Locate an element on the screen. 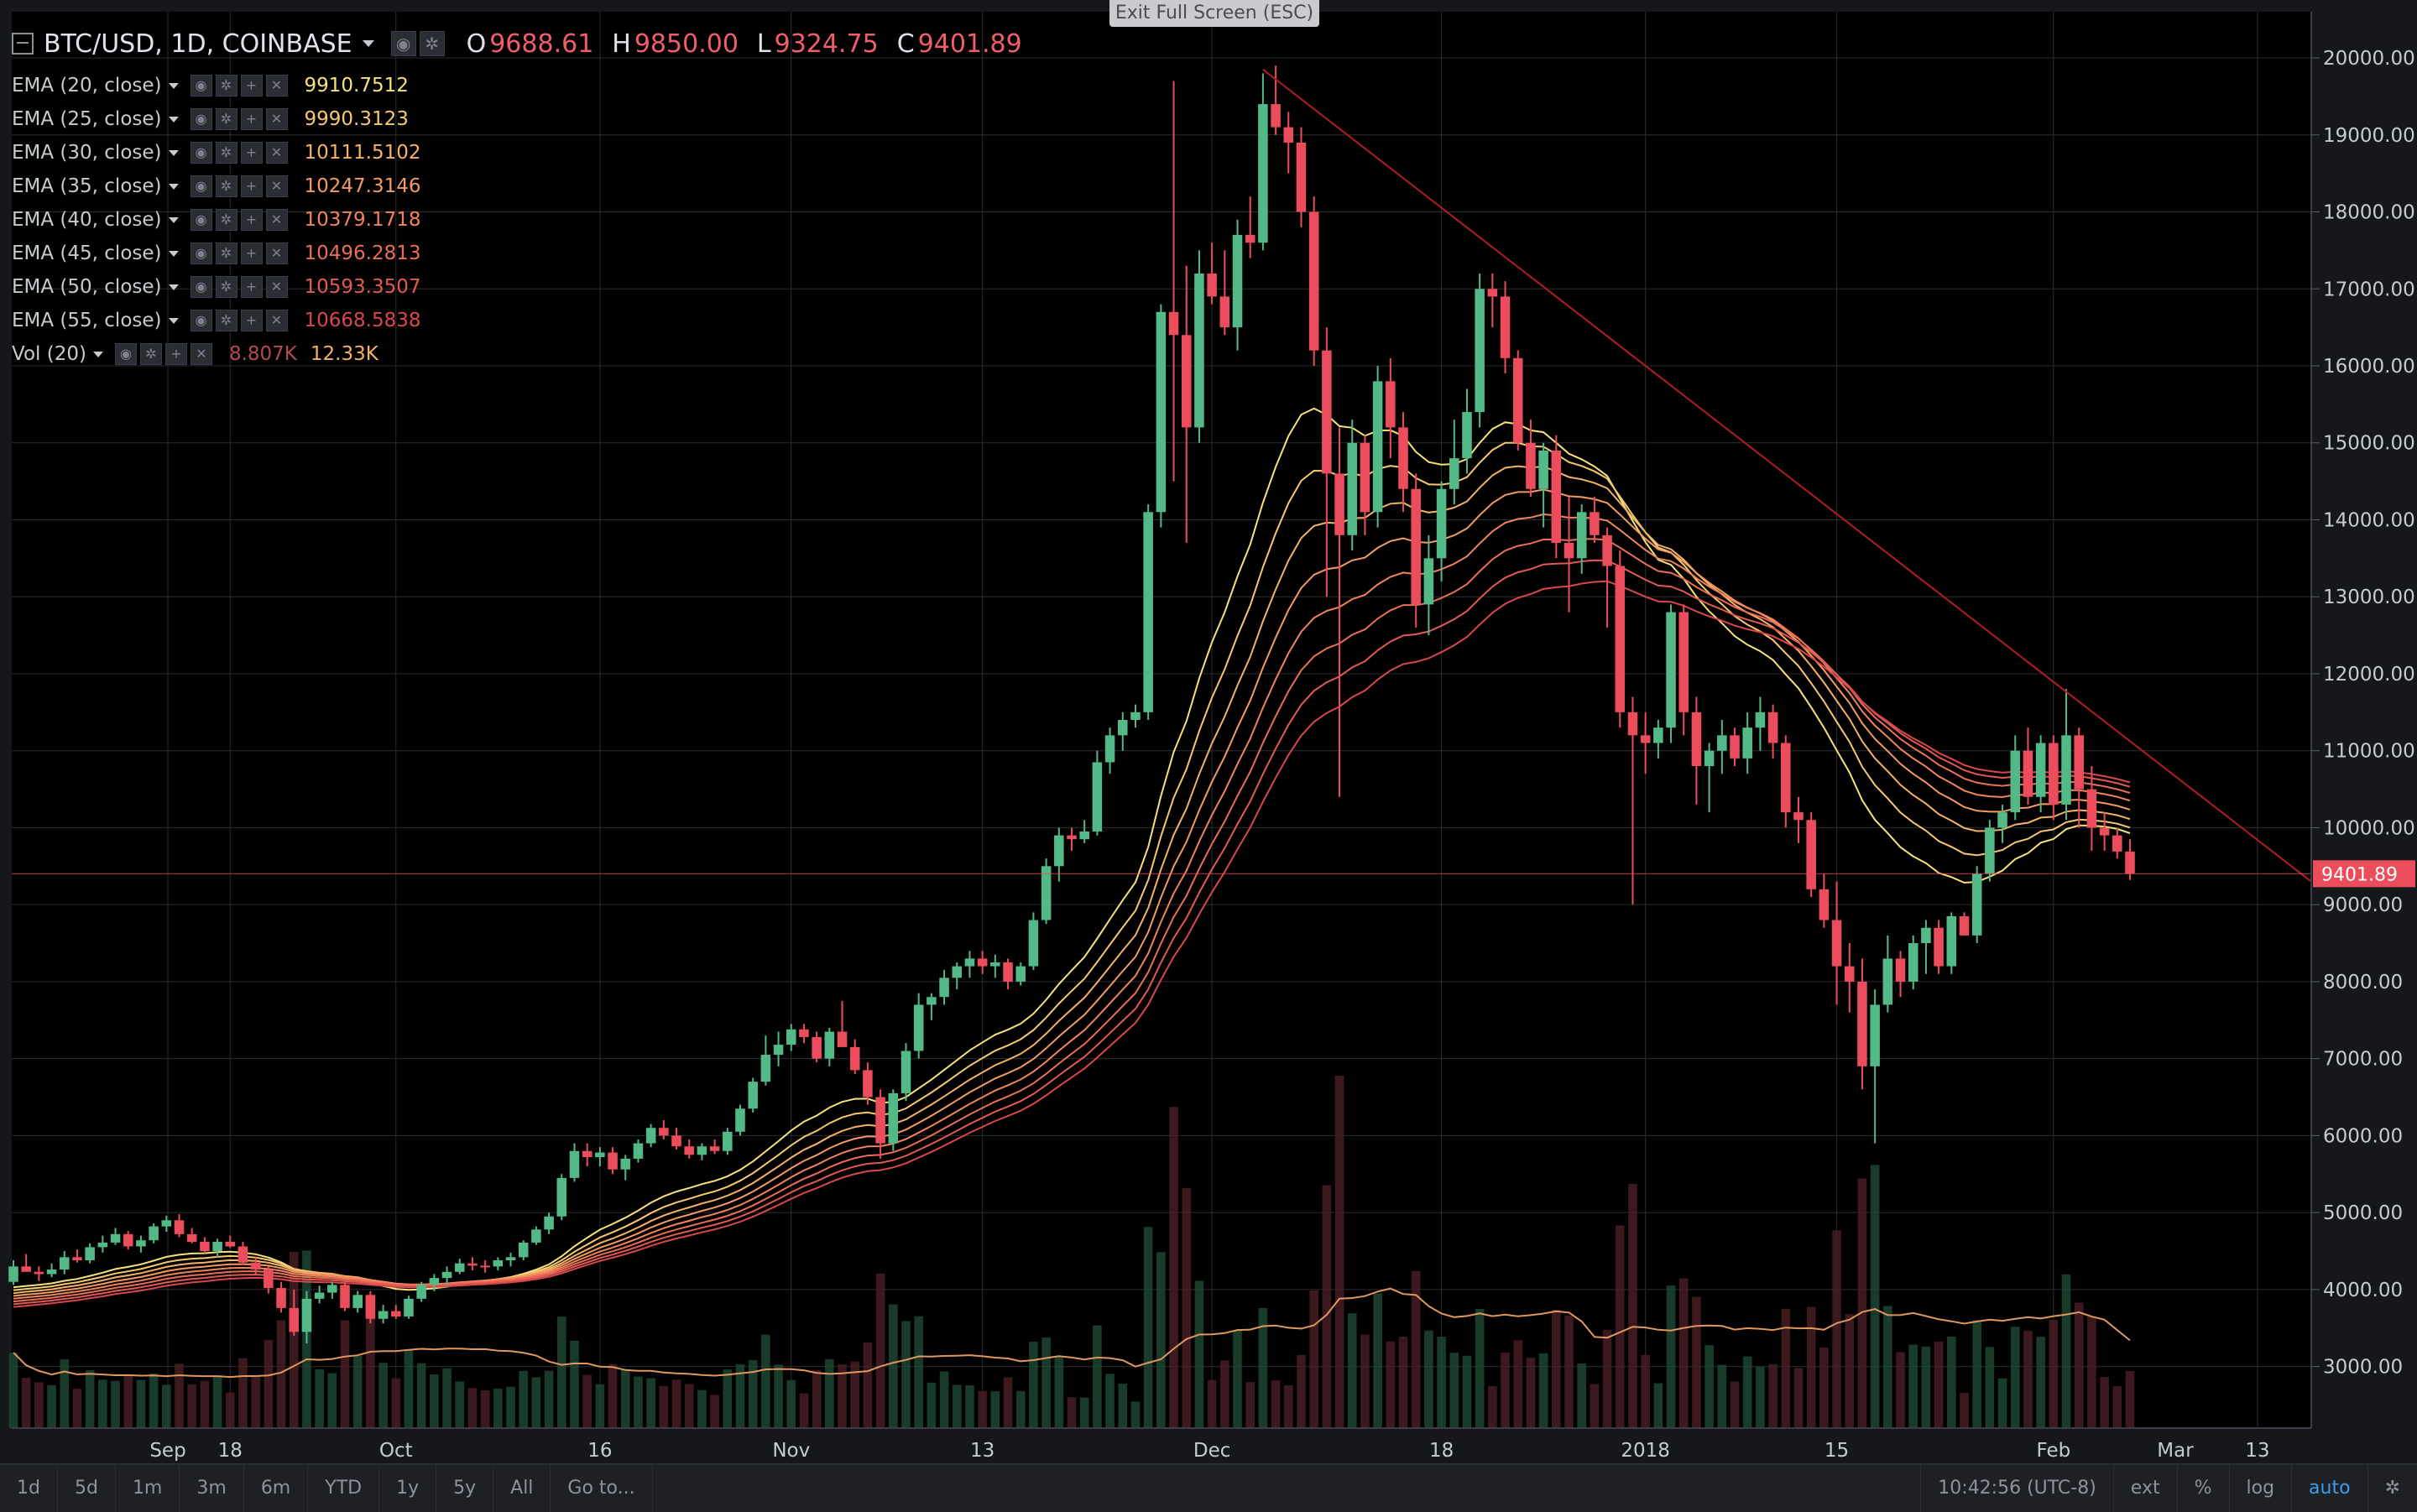 The image size is (2417, 1512). time-frame-button: 6m is located at coordinates (276, 1489).